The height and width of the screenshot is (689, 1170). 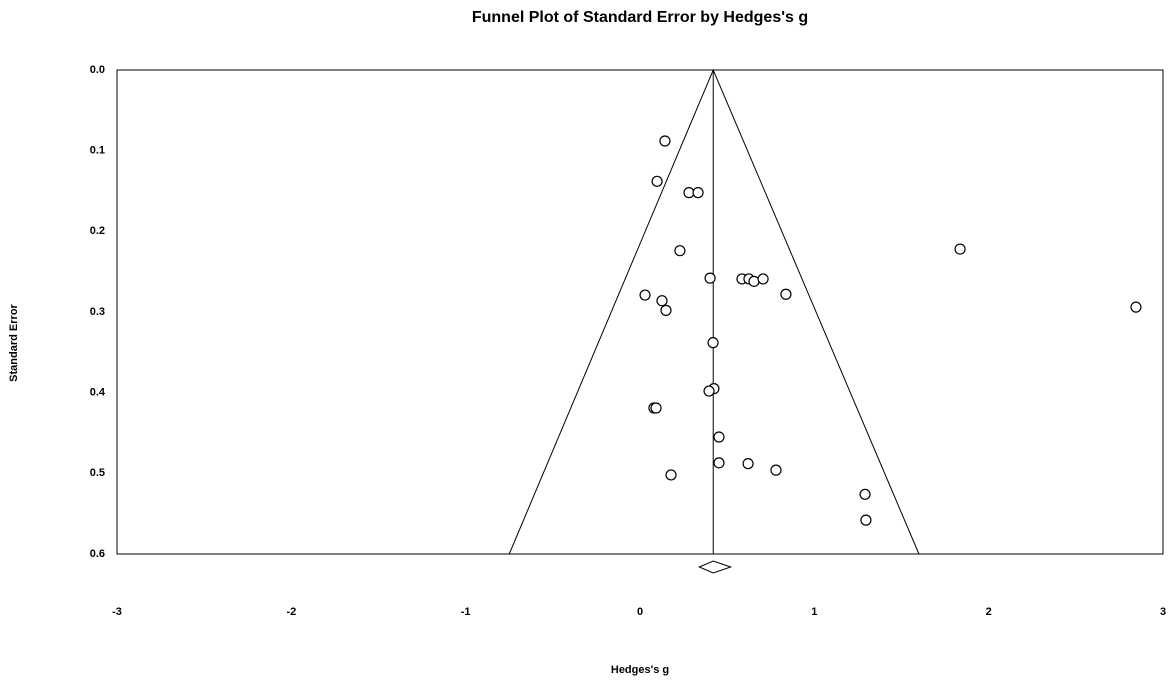 What do you see at coordinates (640, 670) in the screenshot?
I see `x-axis-label: Hedges's g` at bounding box center [640, 670].